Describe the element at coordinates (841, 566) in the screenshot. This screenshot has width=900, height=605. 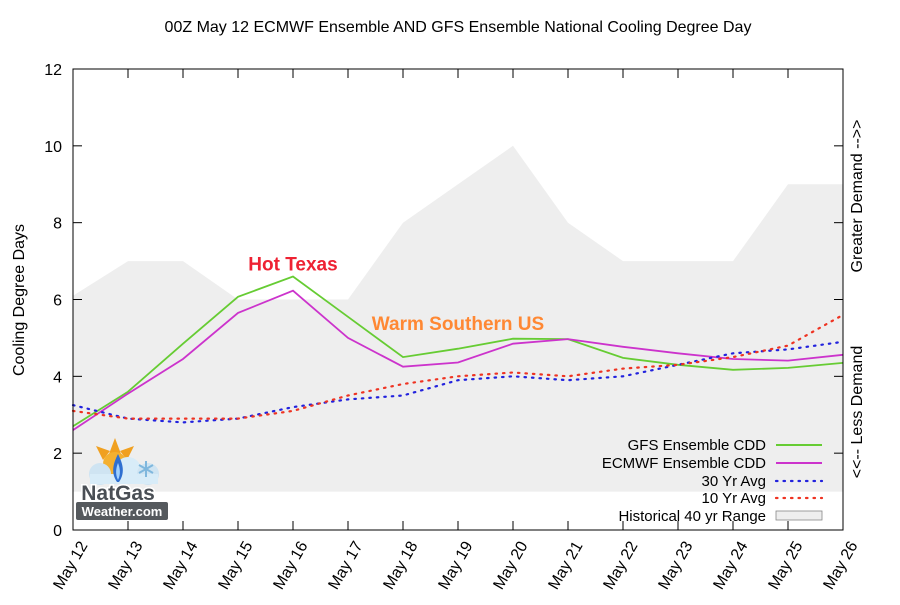
I see `x-tick-label: May 26` at that location.